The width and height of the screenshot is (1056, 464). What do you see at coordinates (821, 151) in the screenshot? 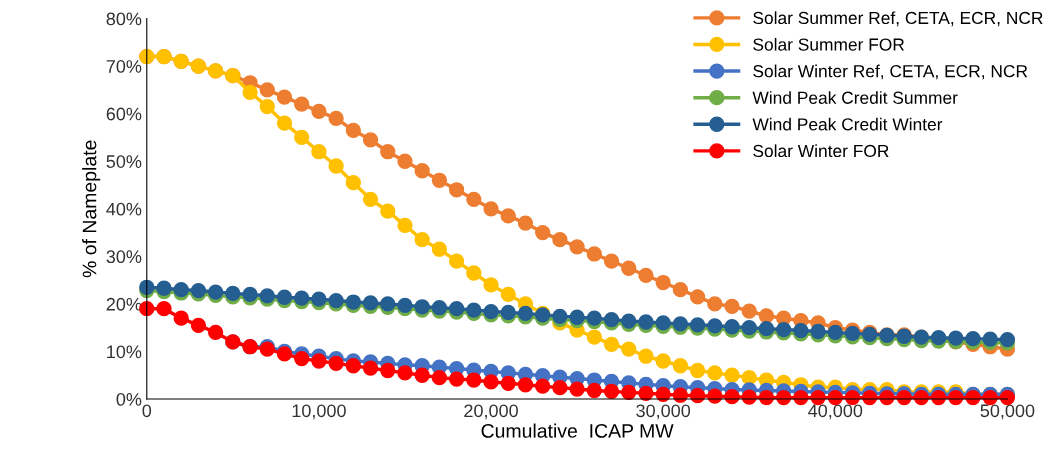
I see `legend-label: Solar Winter FOR` at bounding box center [821, 151].